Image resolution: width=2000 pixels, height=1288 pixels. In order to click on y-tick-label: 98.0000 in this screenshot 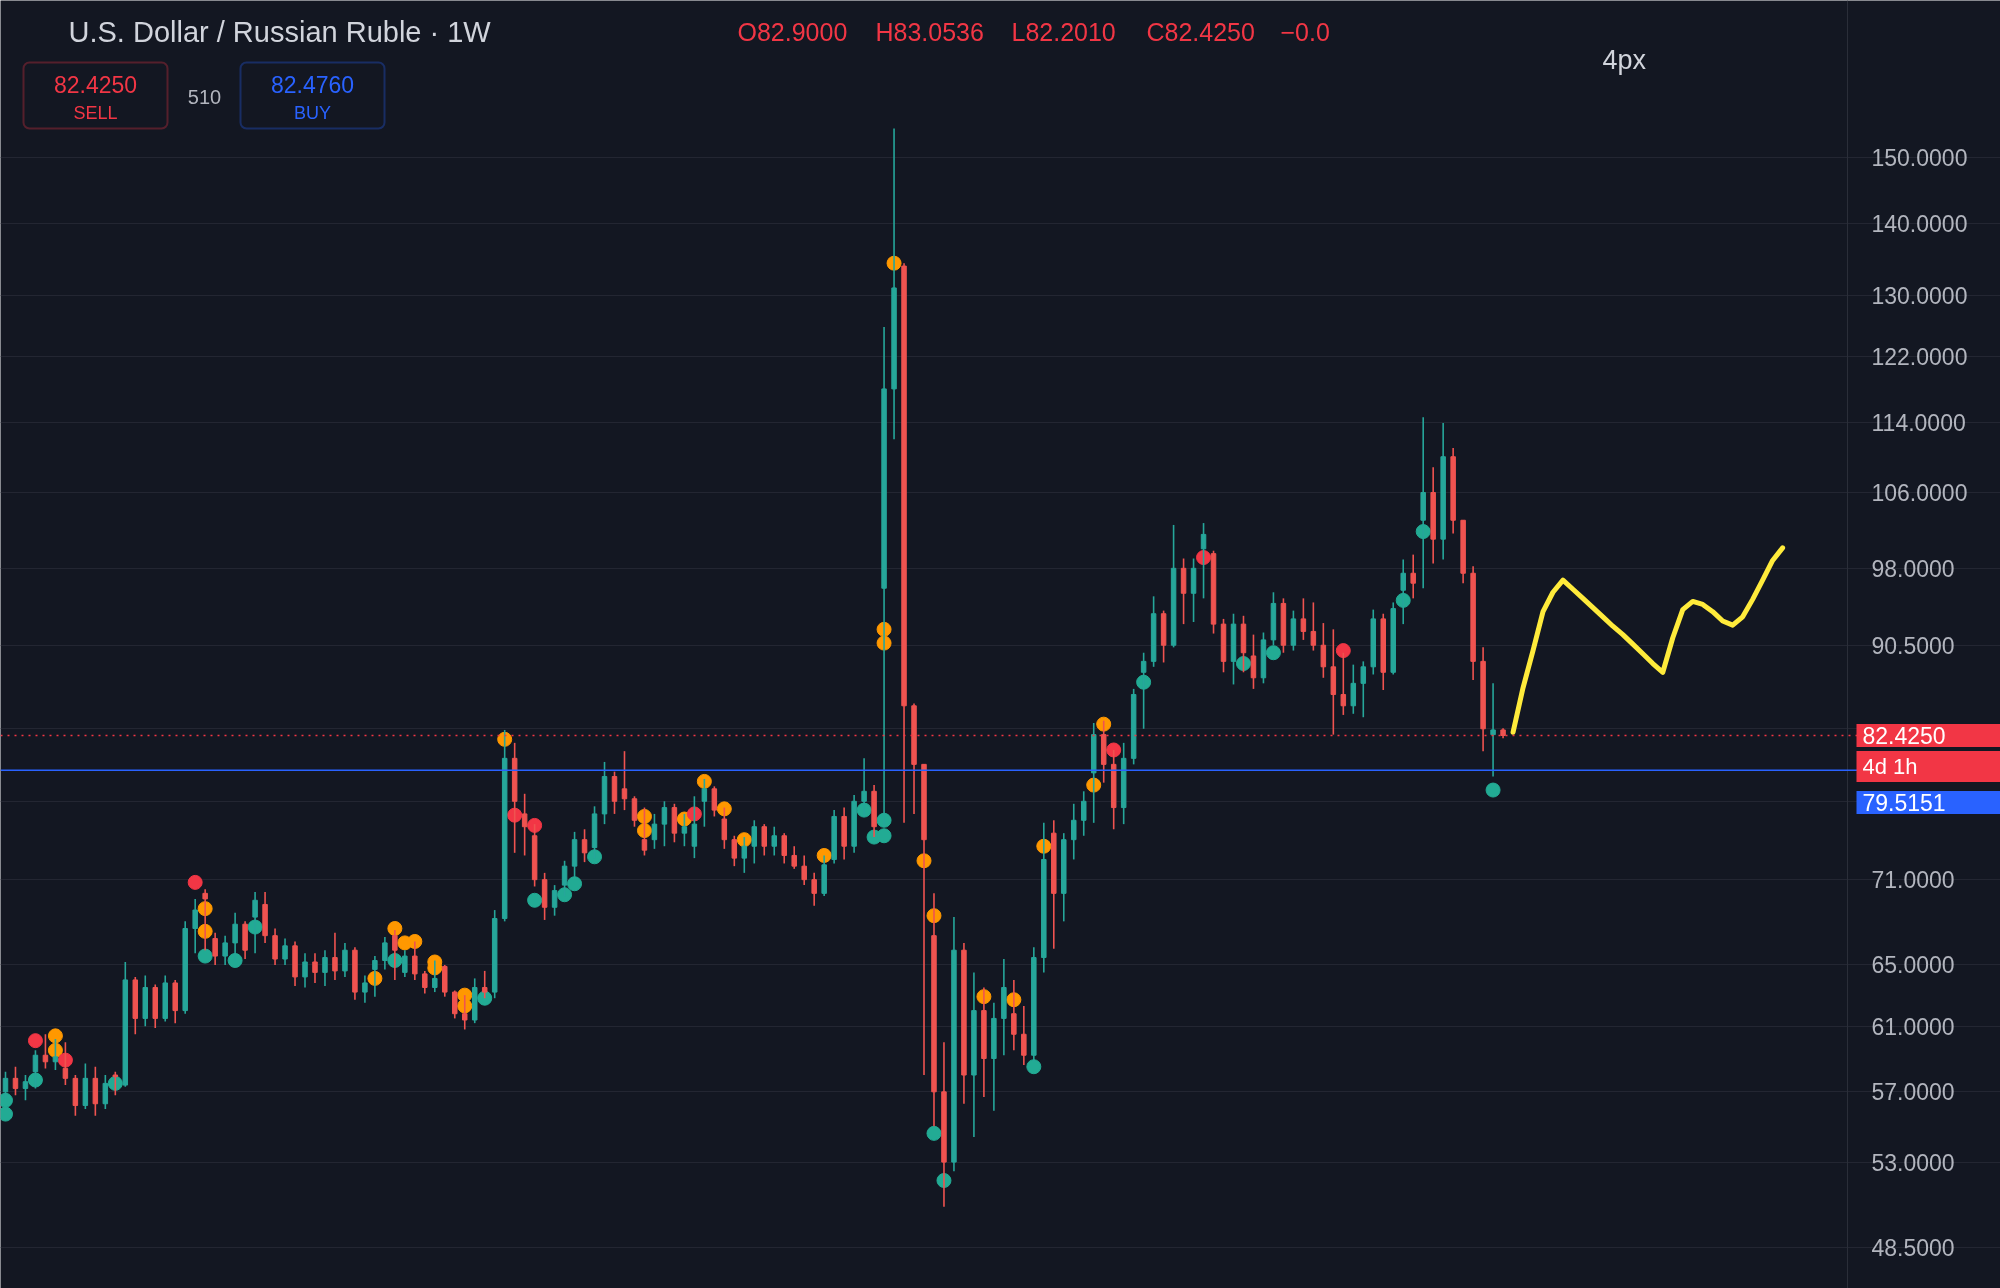, I will do `click(1913, 568)`.